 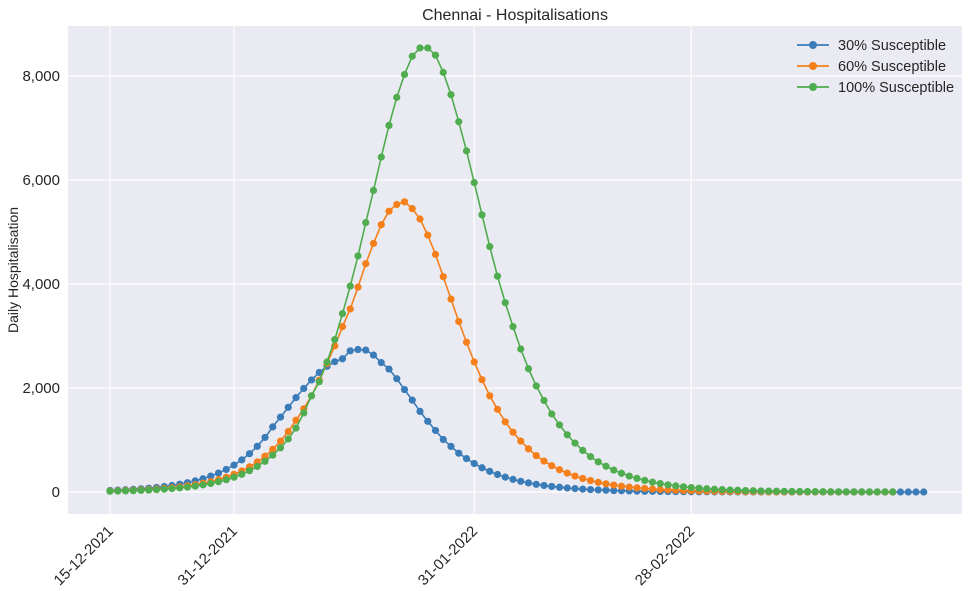 What do you see at coordinates (41, 180) in the screenshot?
I see `y-tick-label: 6,000` at bounding box center [41, 180].